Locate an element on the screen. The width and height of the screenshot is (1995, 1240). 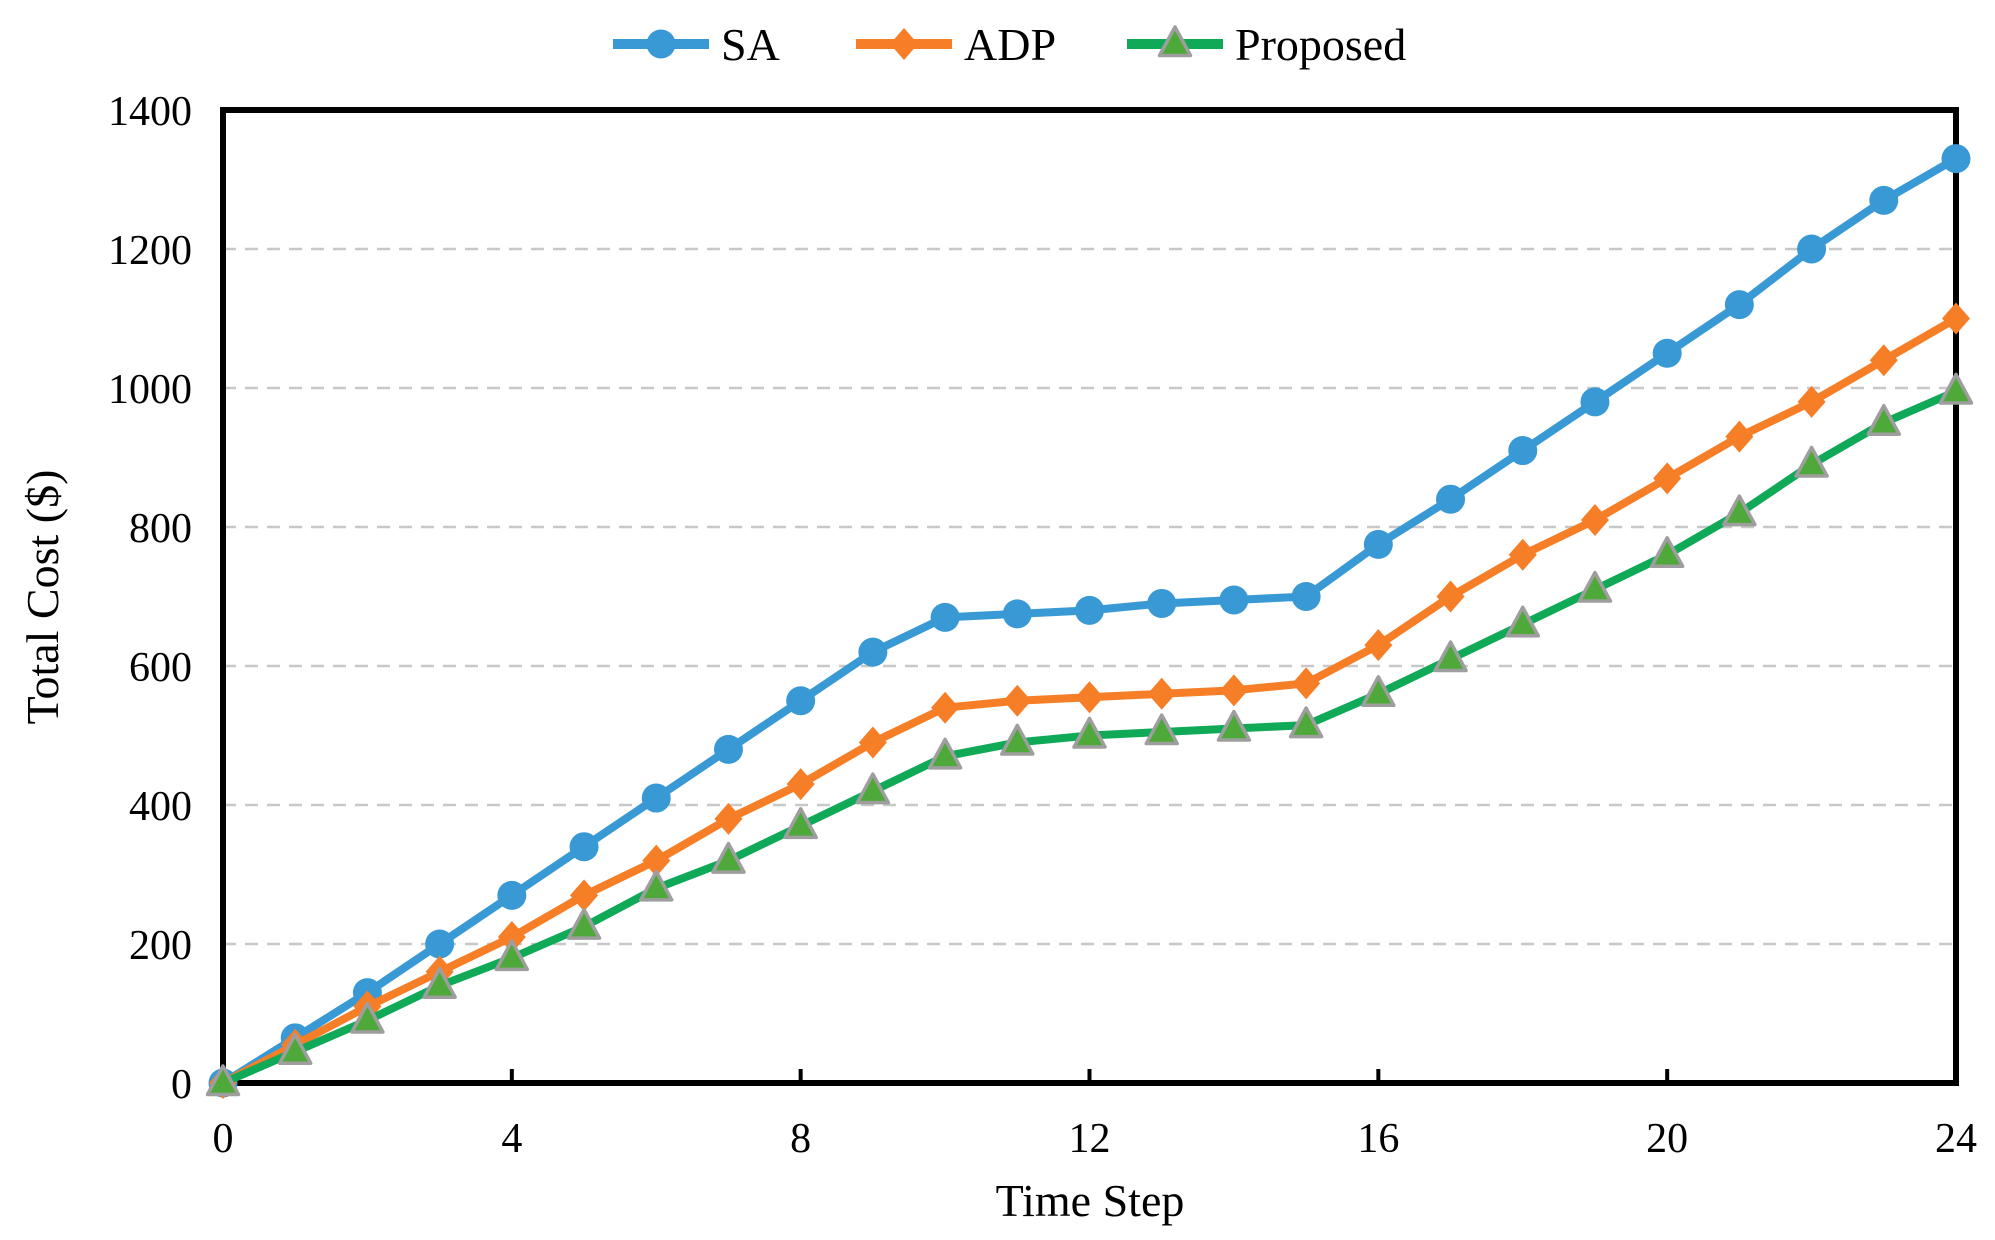
y-tick-label: 600 is located at coordinates (160, 668).